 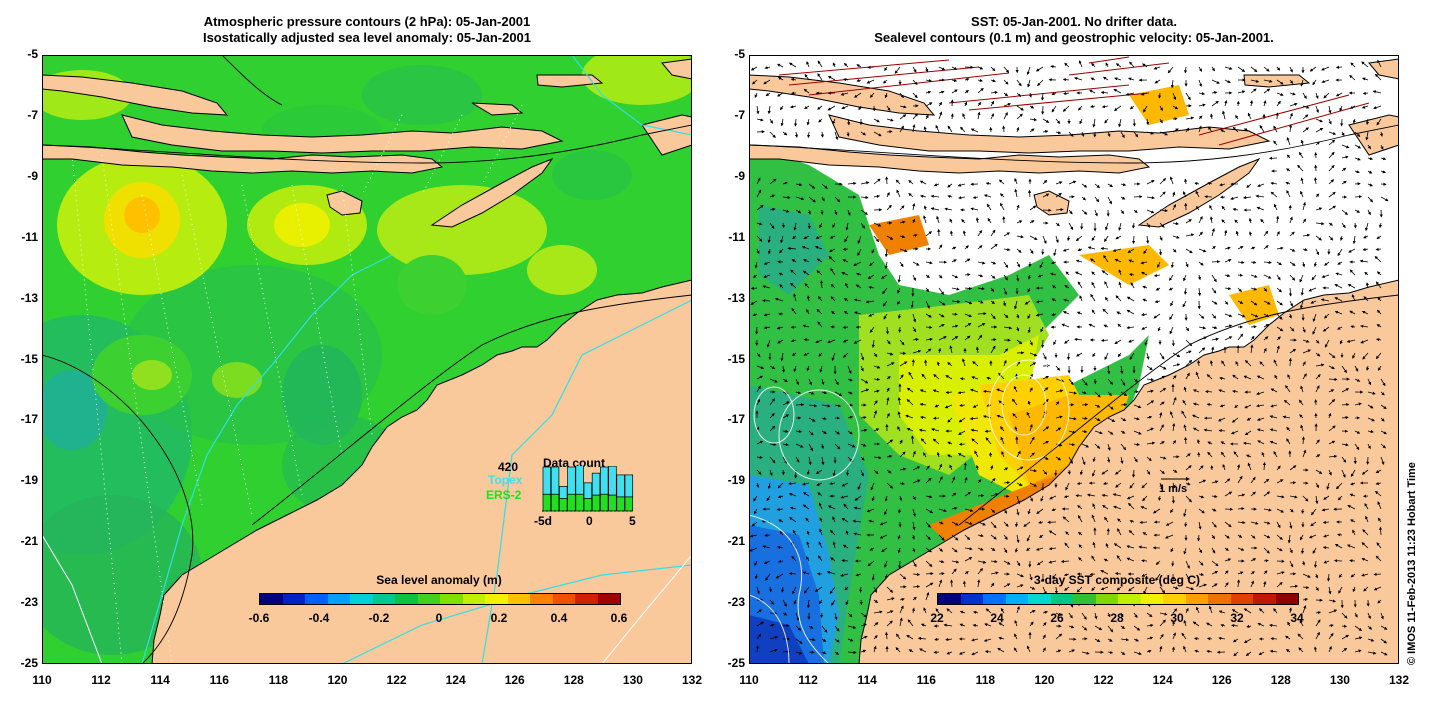 I want to click on right-x-tick-label: 114, so click(x=867, y=680).